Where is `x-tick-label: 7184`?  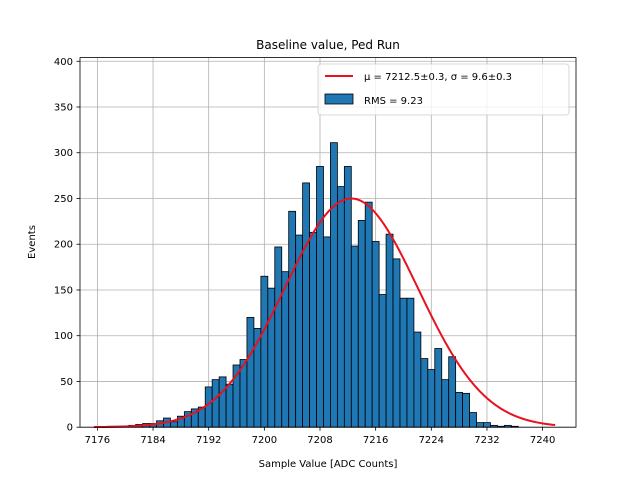
x-tick-label: 7184 is located at coordinates (152, 440).